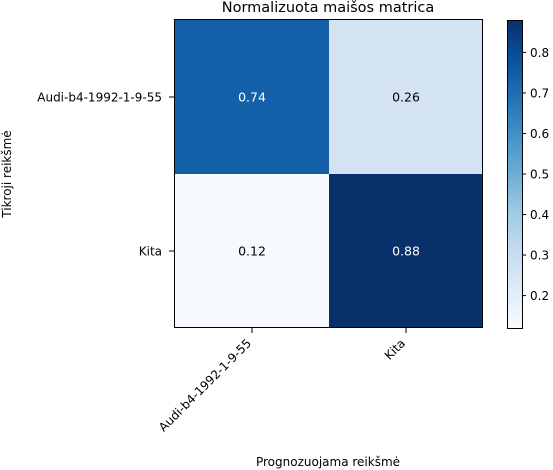 The width and height of the screenshot is (553, 470). Describe the element at coordinates (205, 385) in the screenshot. I see `x-tick-label: Audi-b4-1992-1-9-55` at that location.